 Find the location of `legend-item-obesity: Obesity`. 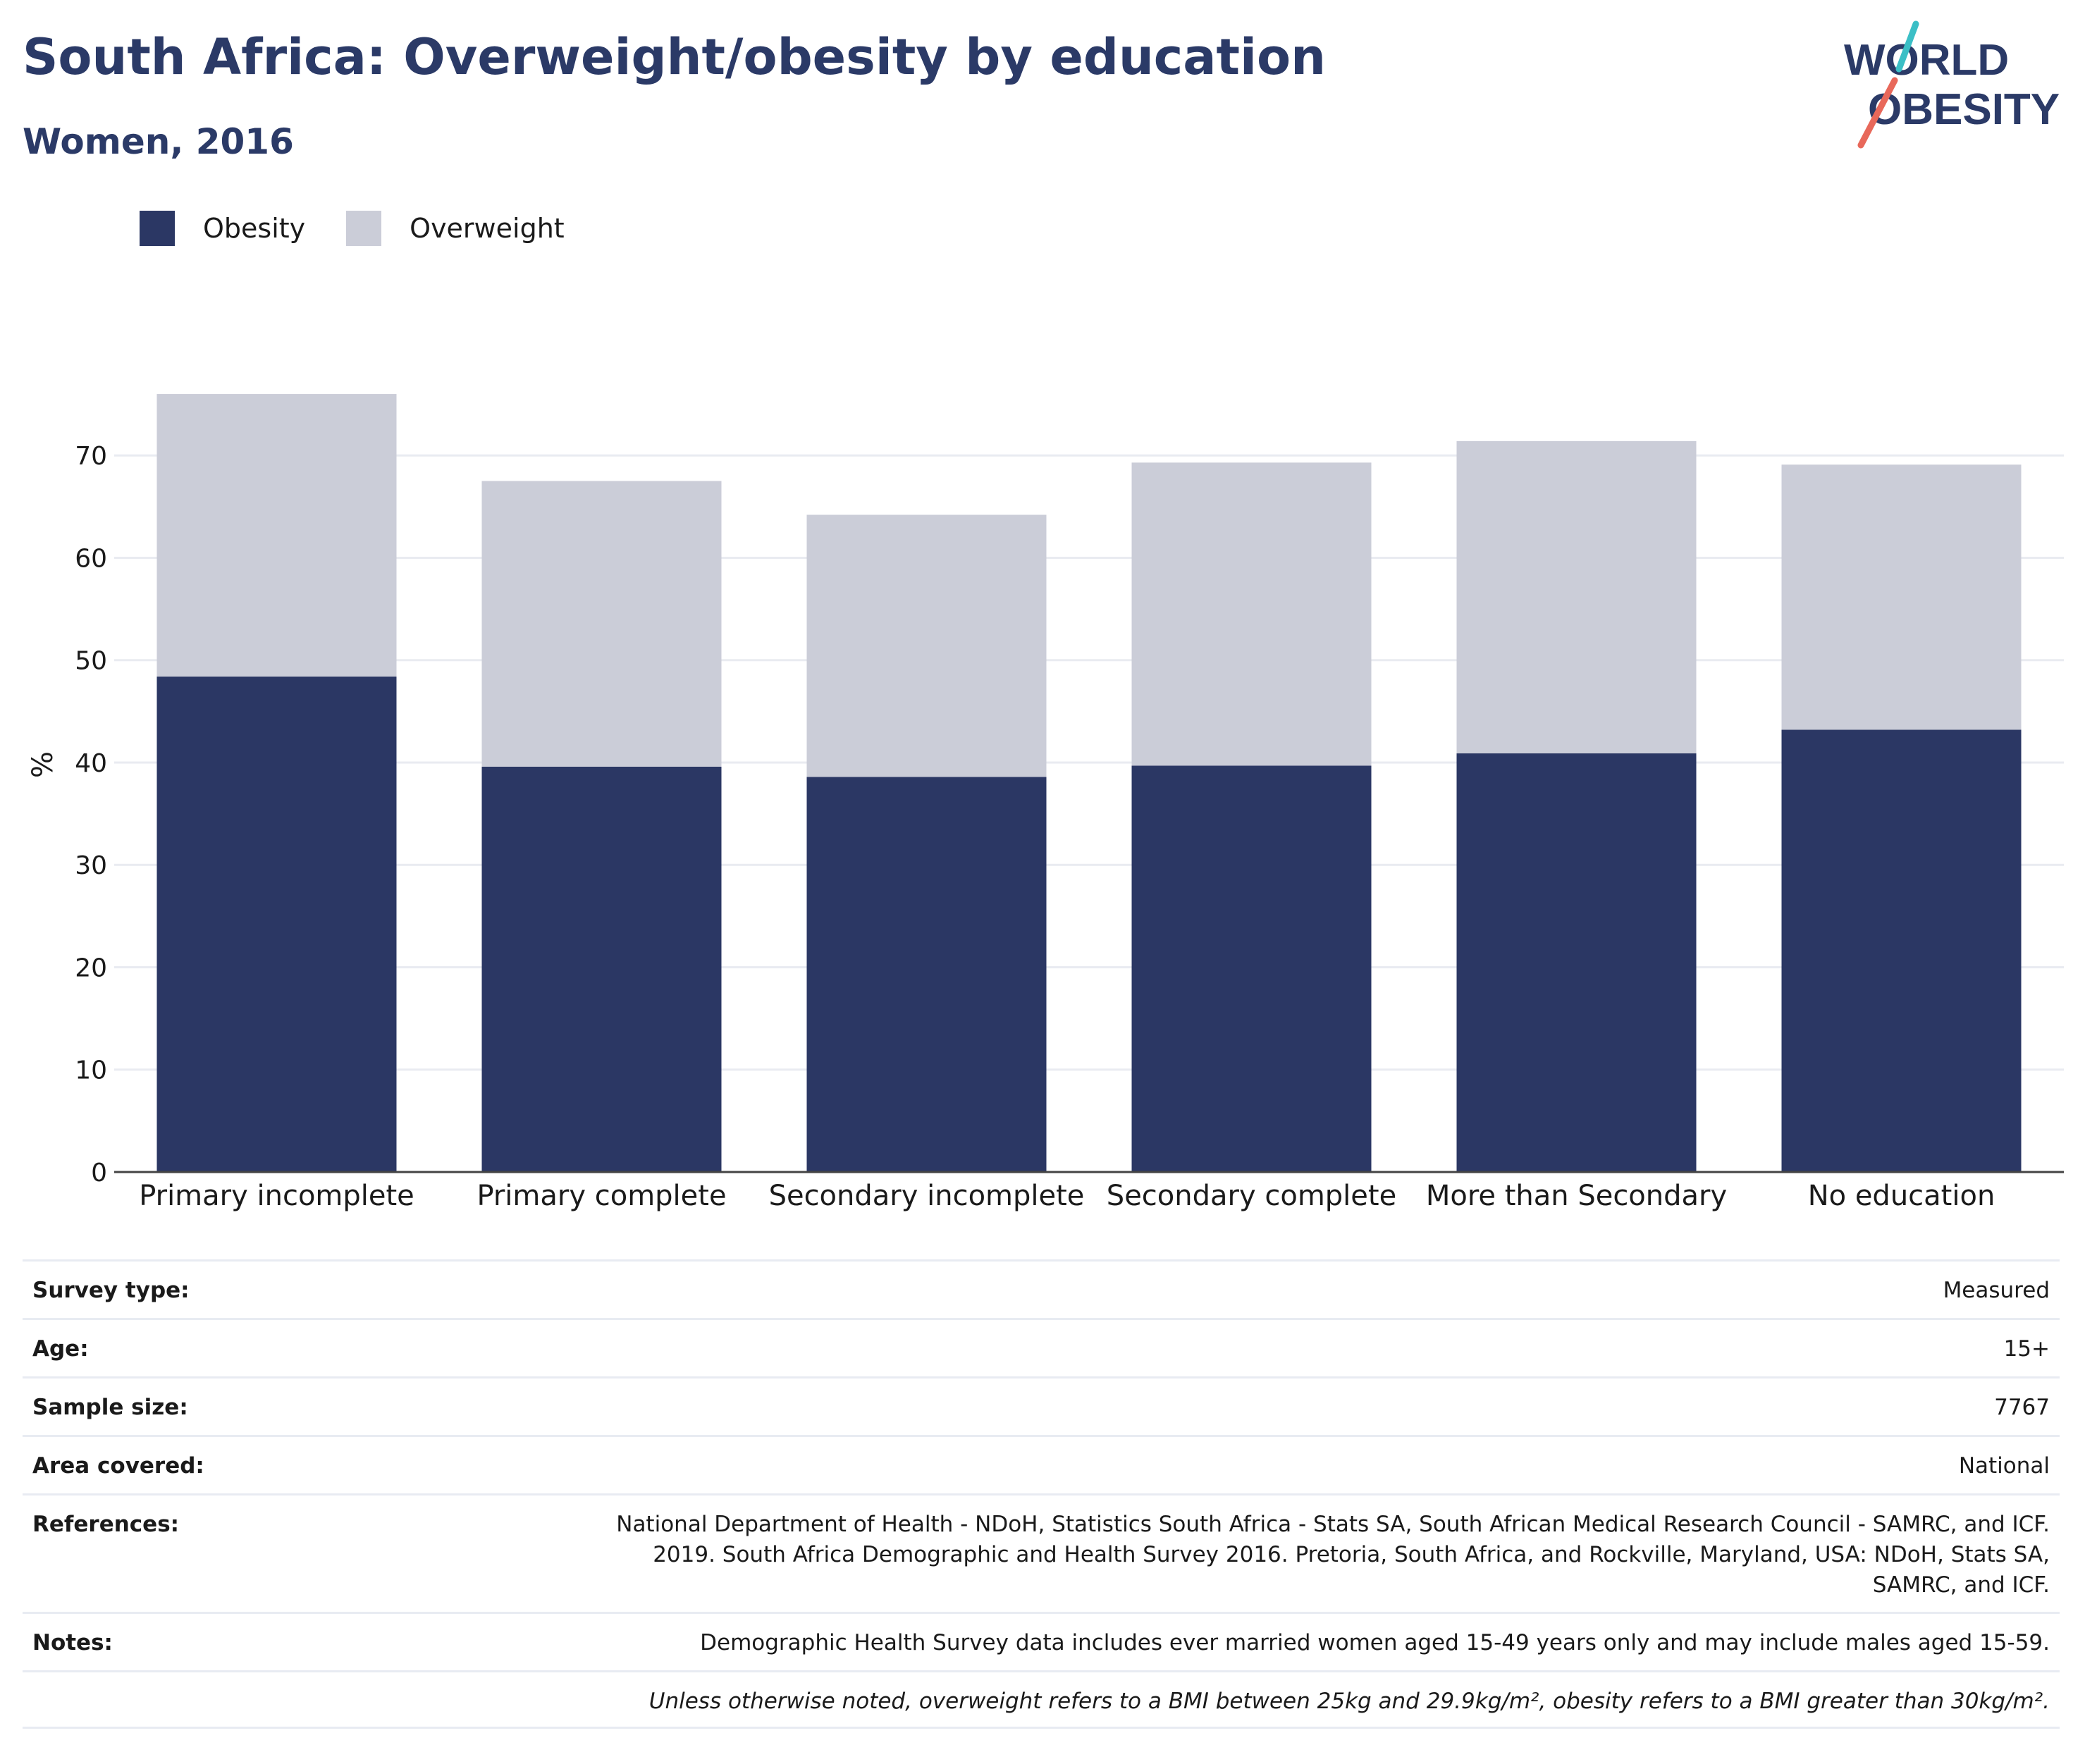

legend-item-obesity: Obesity is located at coordinates (222, 228).